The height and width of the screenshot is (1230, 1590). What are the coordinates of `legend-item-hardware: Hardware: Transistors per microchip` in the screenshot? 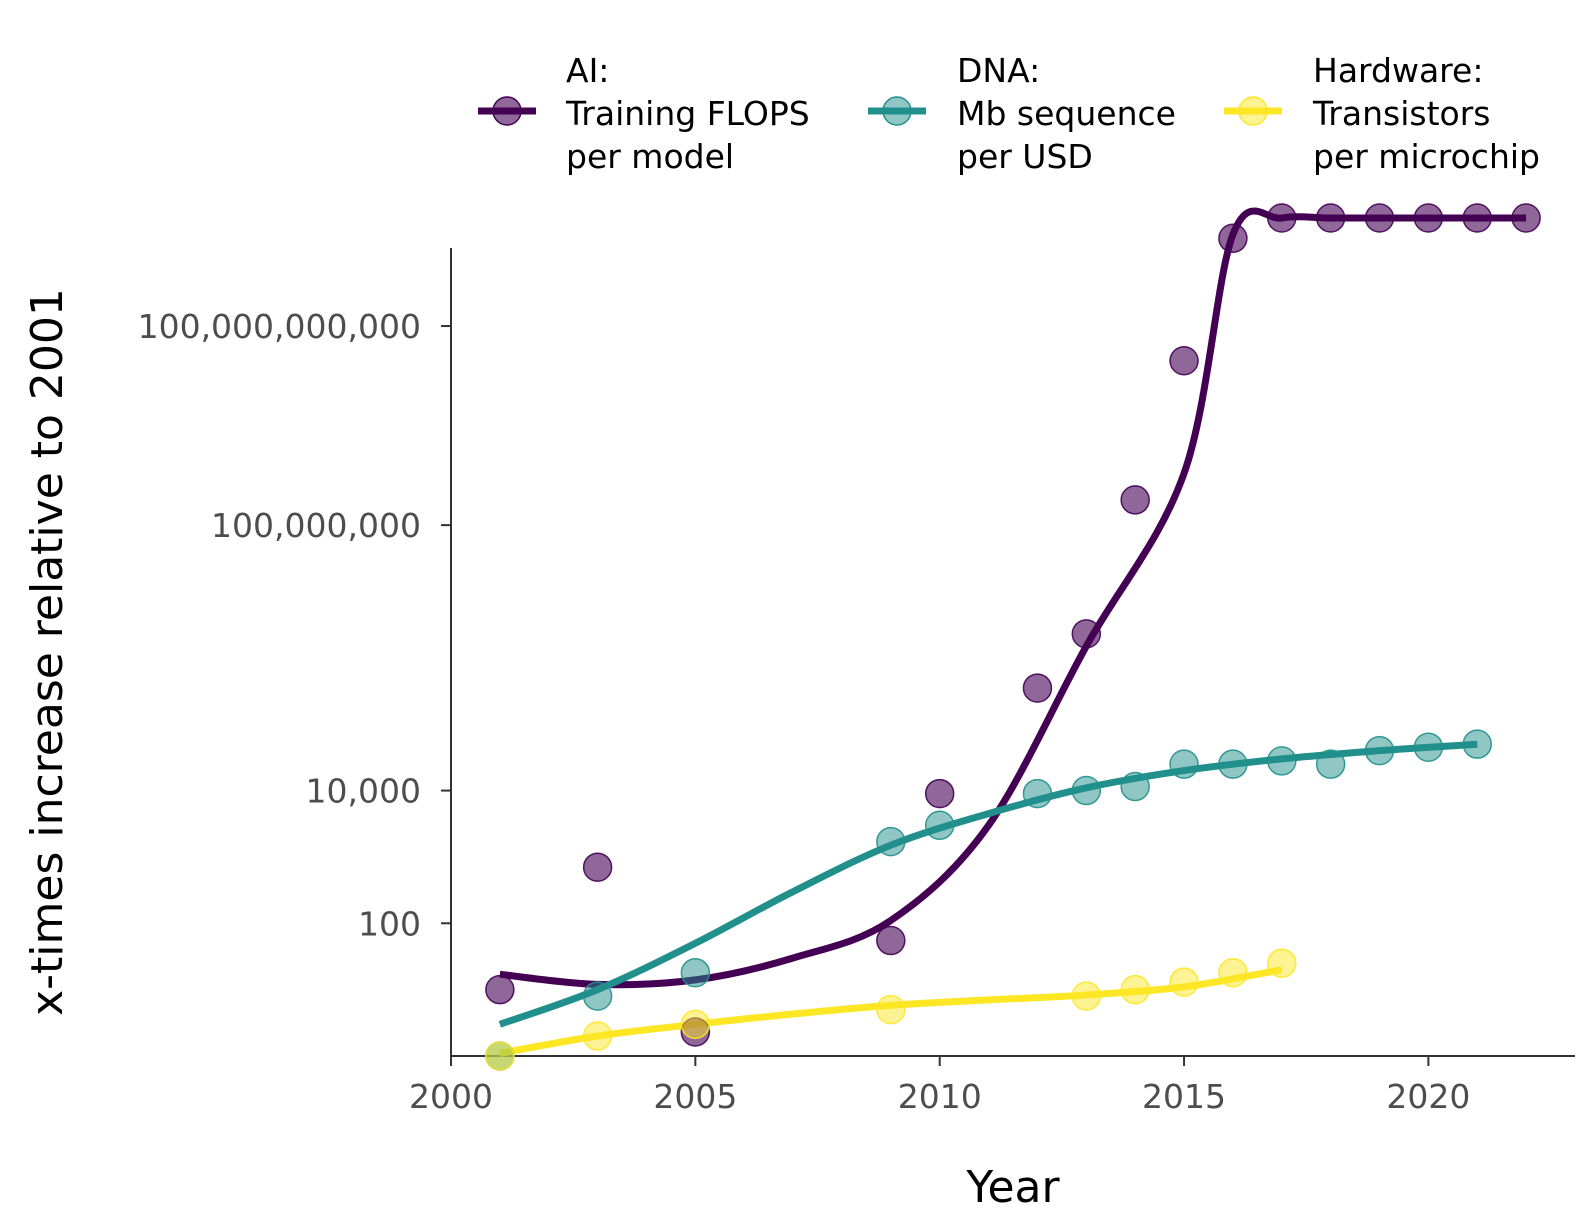 It's located at (1382, 113).